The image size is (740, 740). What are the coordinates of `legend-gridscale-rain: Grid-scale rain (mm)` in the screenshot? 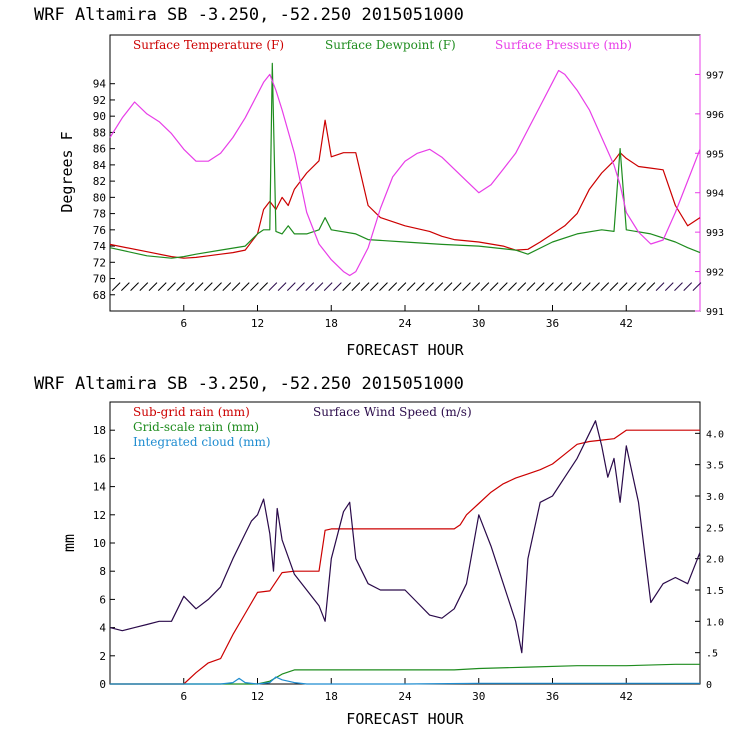 It's located at (196, 427).